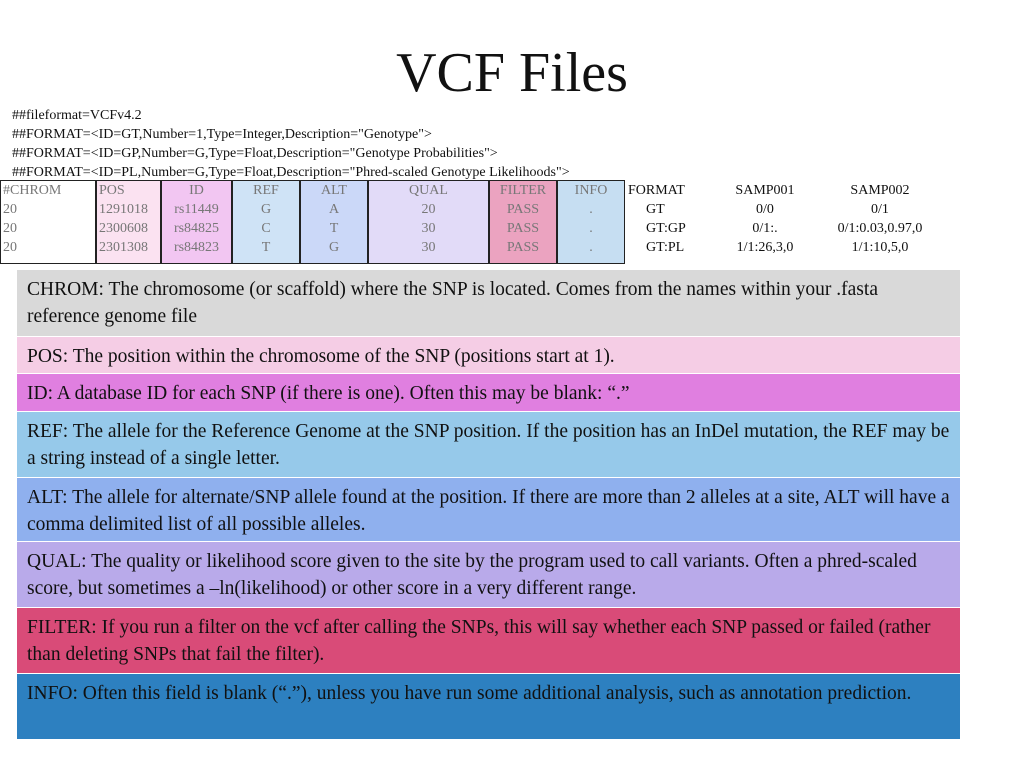 Image resolution: width=1024 pixels, height=768 pixels. I want to click on column-header: FORMAT, so click(656, 190).